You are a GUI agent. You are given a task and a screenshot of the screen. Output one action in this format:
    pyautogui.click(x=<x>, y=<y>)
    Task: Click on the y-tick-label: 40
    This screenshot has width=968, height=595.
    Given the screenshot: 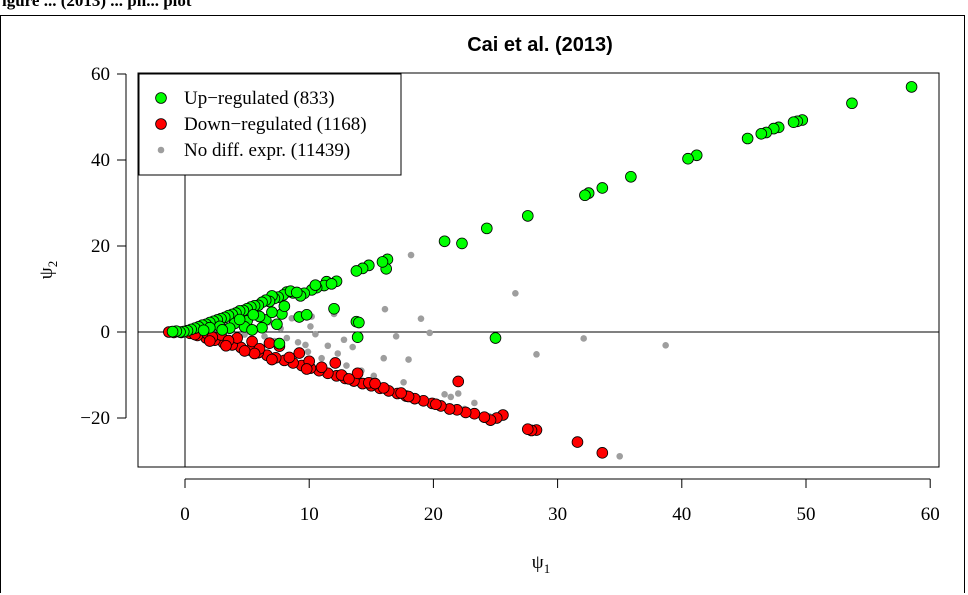 What is the action you would take?
    pyautogui.click(x=100, y=160)
    